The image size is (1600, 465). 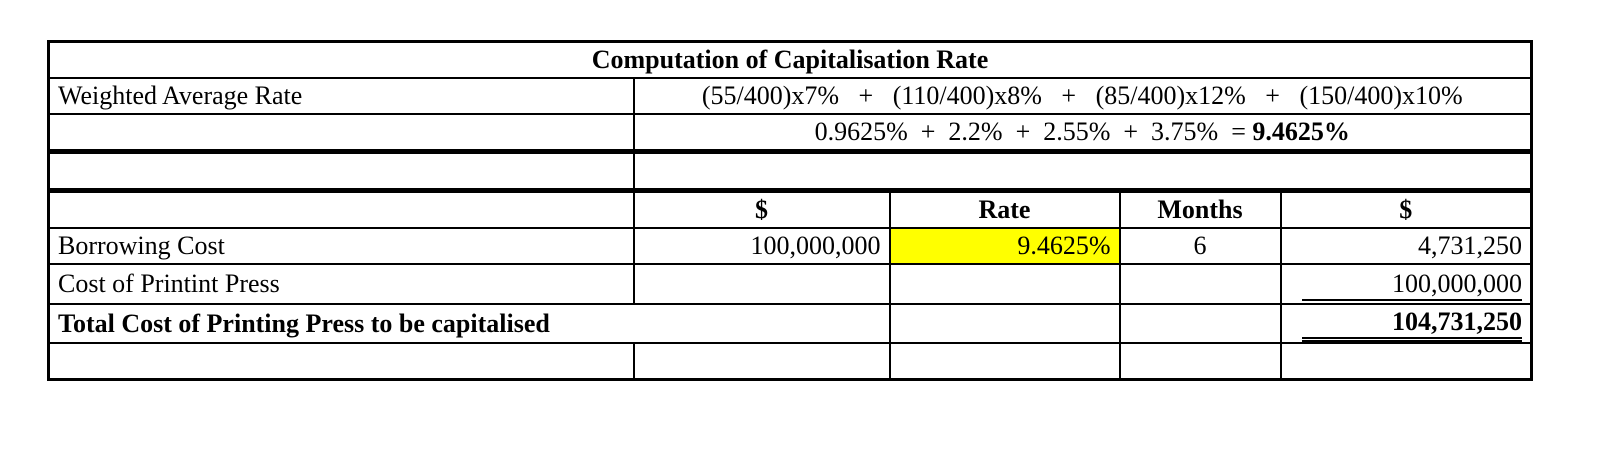 I want to click on column-header: Months, so click(x=1200, y=208).